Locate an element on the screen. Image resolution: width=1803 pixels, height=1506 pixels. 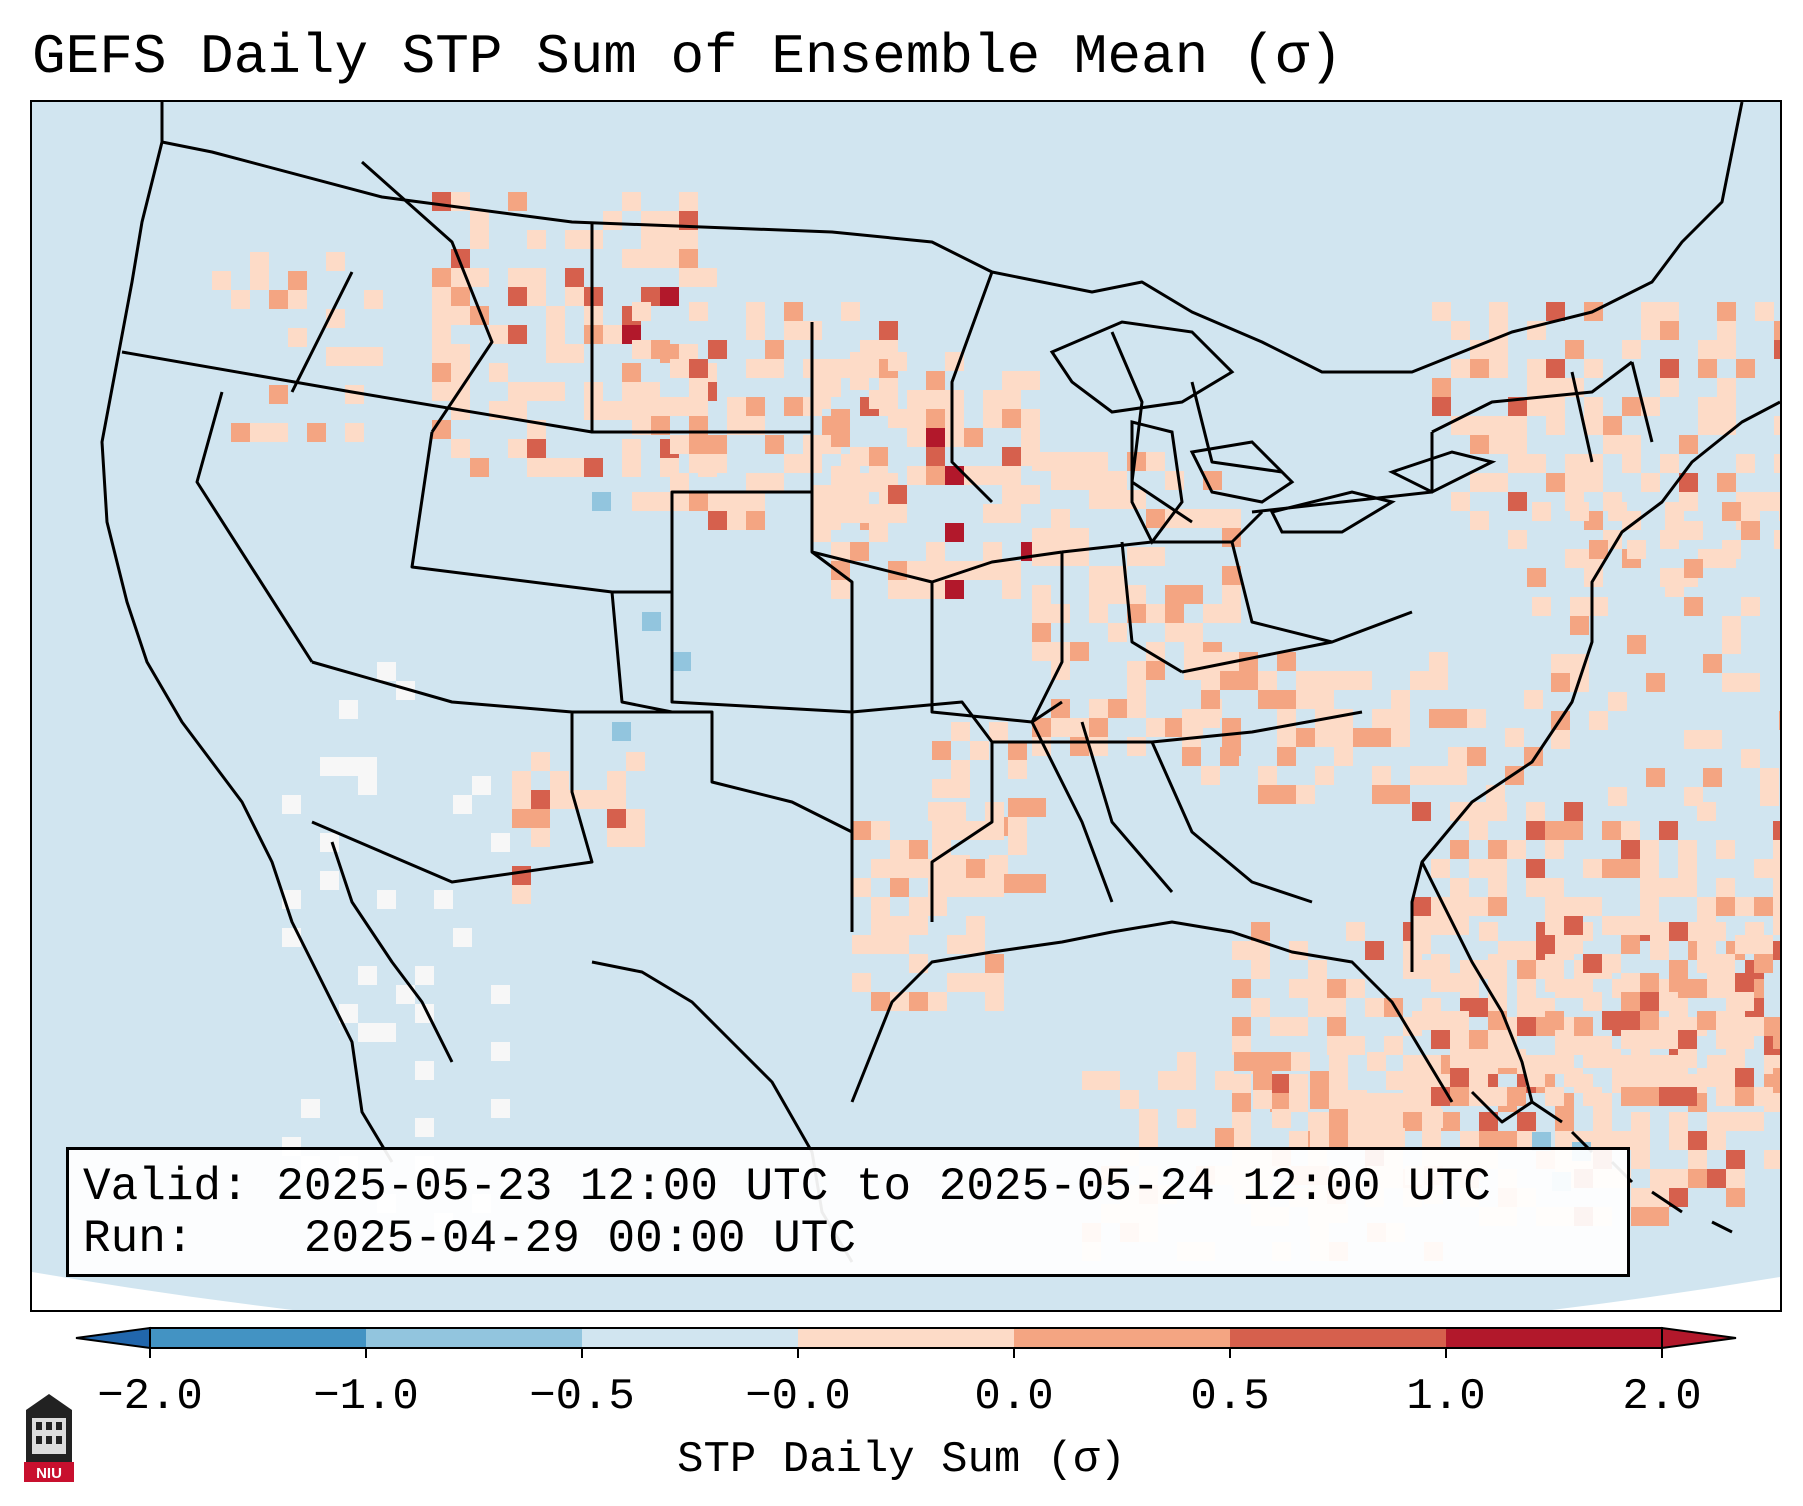
anomaly-cell-negative is located at coordinates (651, 621).